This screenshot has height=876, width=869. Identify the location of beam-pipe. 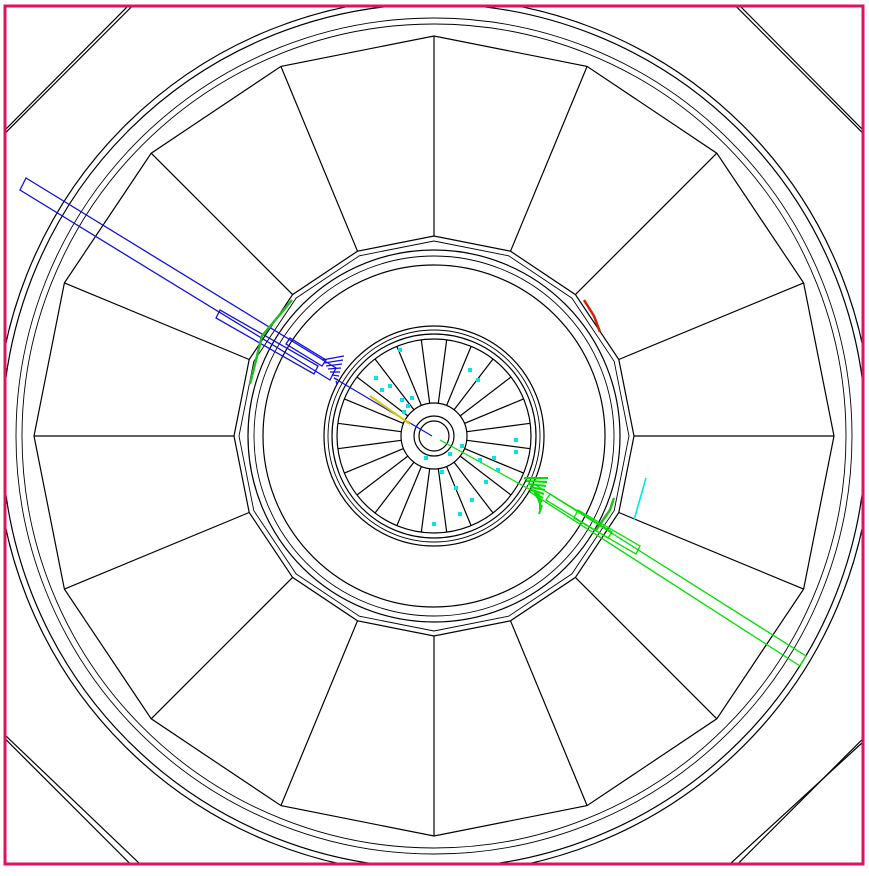
(434, 436).